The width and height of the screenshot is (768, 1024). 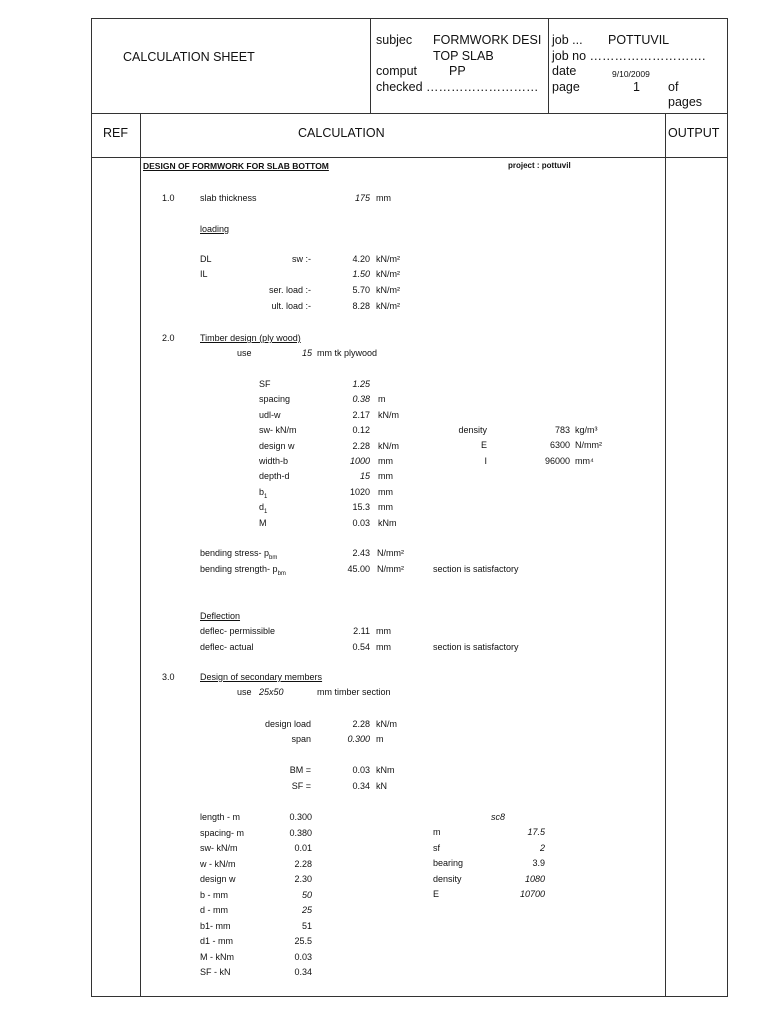 What do you see at coordinates (463, 56) in the screenshot?
I see `subject-value-2: TOP SLAB` at bounding box center [463, 56].